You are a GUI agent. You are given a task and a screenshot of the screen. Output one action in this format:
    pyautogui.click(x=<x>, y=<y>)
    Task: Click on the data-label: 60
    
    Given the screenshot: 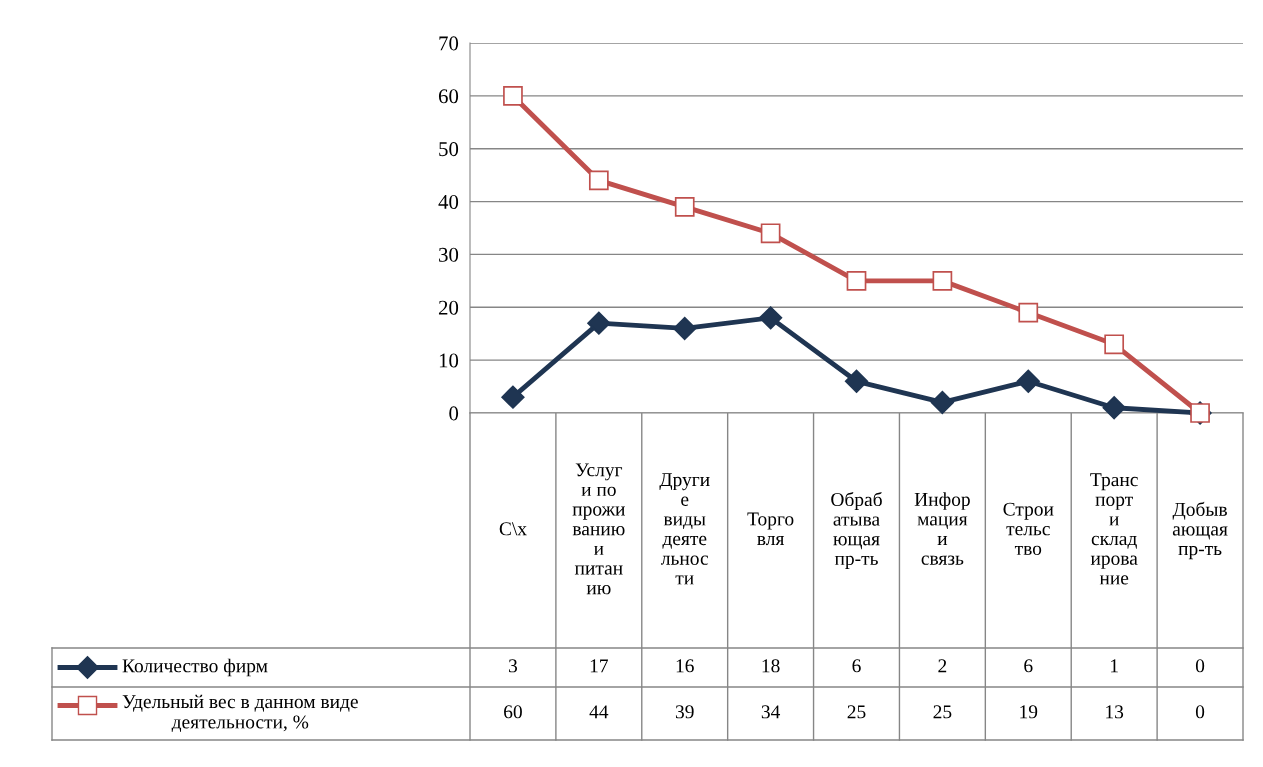 What is the action you would take?
    pyautogui.click(x=513, y=712)
    